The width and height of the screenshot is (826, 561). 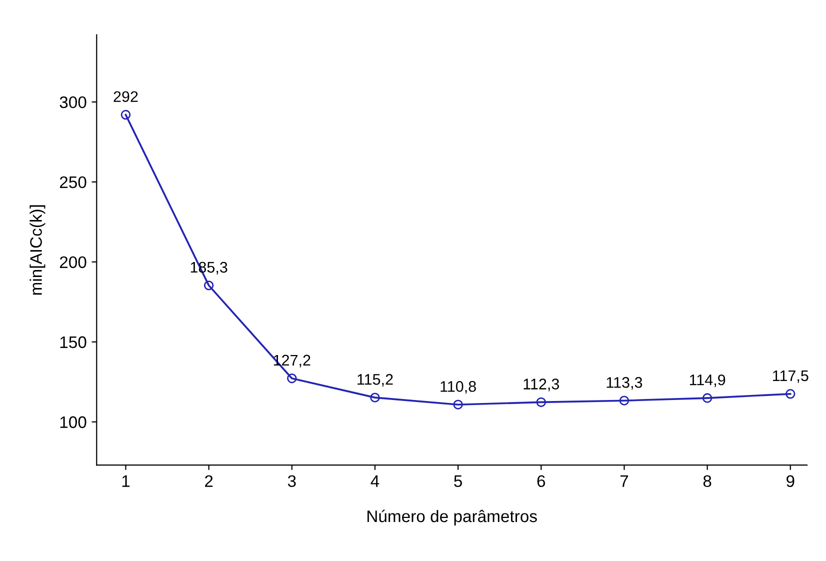 What do you see at coordinates (73, 342) in the screenshot?
I see `y-tick-label: 150` at bounding box center [73, 342].